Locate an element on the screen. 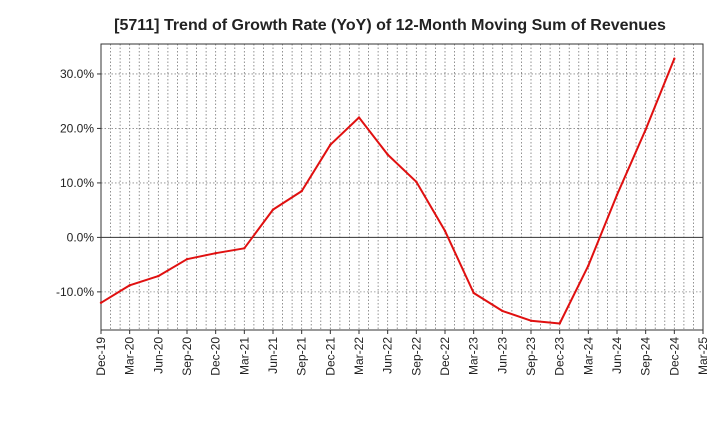 The image size is (720, 440). x-tick-label: Jun-23 is located at coordinates (502, 355).